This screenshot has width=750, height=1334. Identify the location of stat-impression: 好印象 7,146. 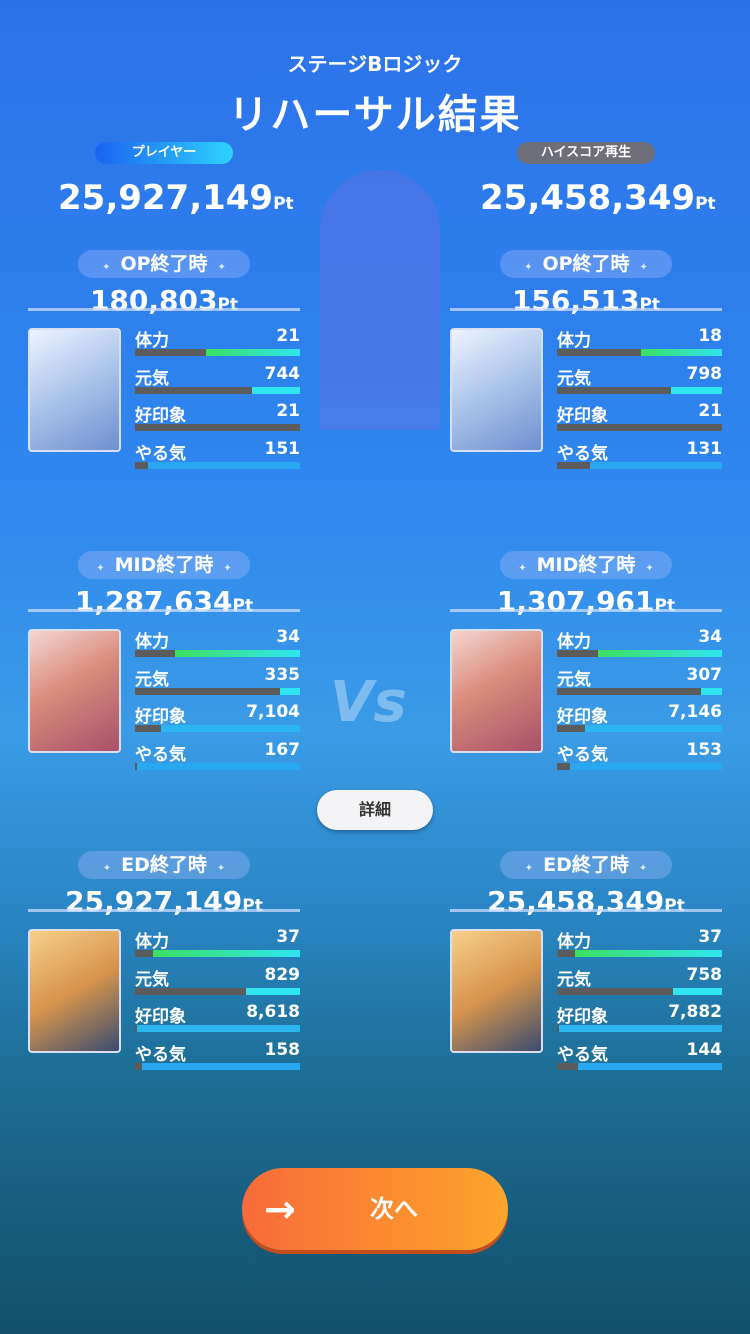
(639, 719).